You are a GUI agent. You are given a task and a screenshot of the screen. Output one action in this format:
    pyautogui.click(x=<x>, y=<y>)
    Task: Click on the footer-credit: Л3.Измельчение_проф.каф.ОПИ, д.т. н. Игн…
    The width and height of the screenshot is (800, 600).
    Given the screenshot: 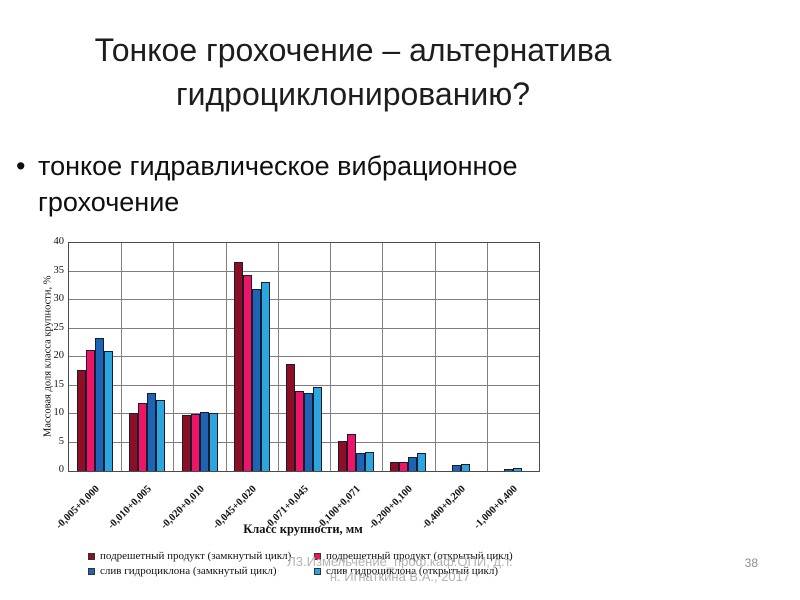 What is the action you would take?
    pyautogui.click(x=400, y=569)
    